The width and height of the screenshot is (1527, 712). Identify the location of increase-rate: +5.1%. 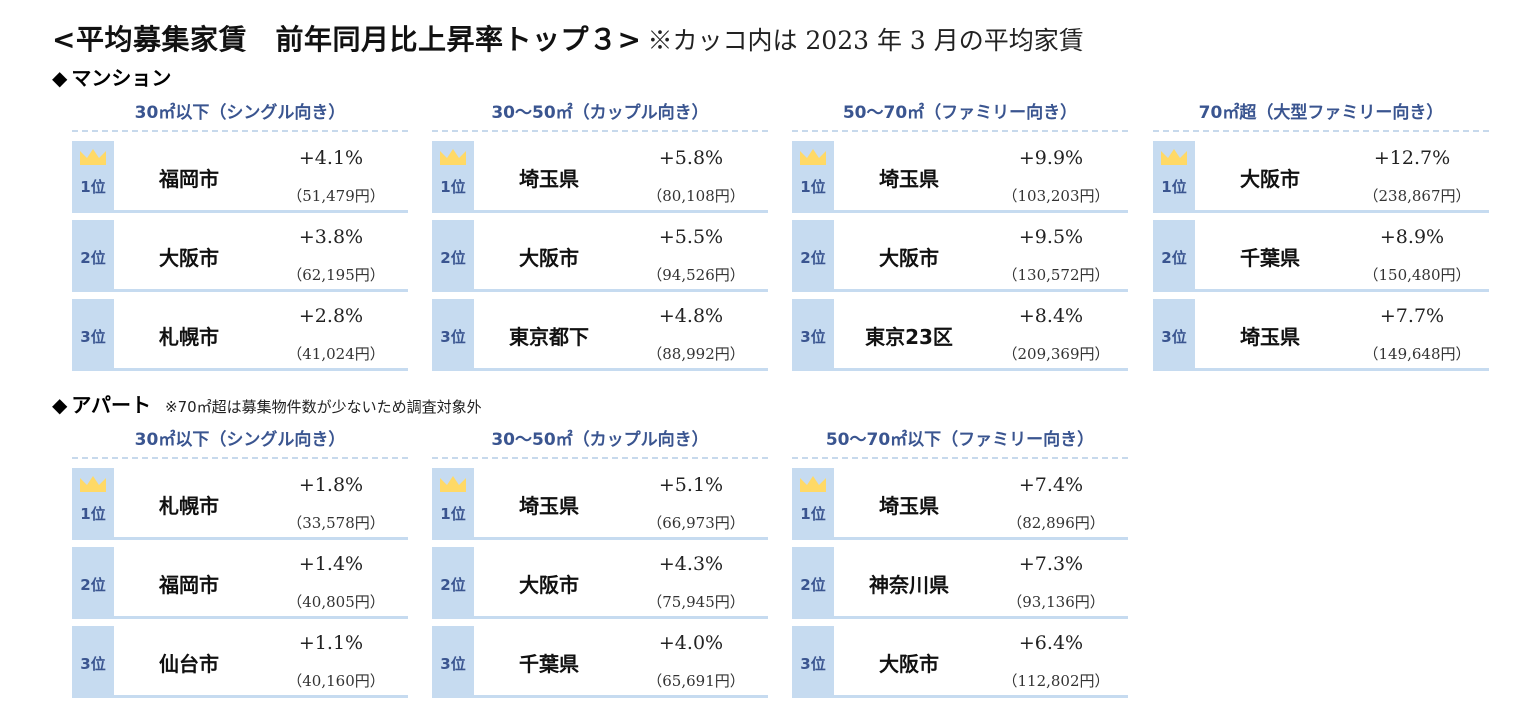
(691, 485).